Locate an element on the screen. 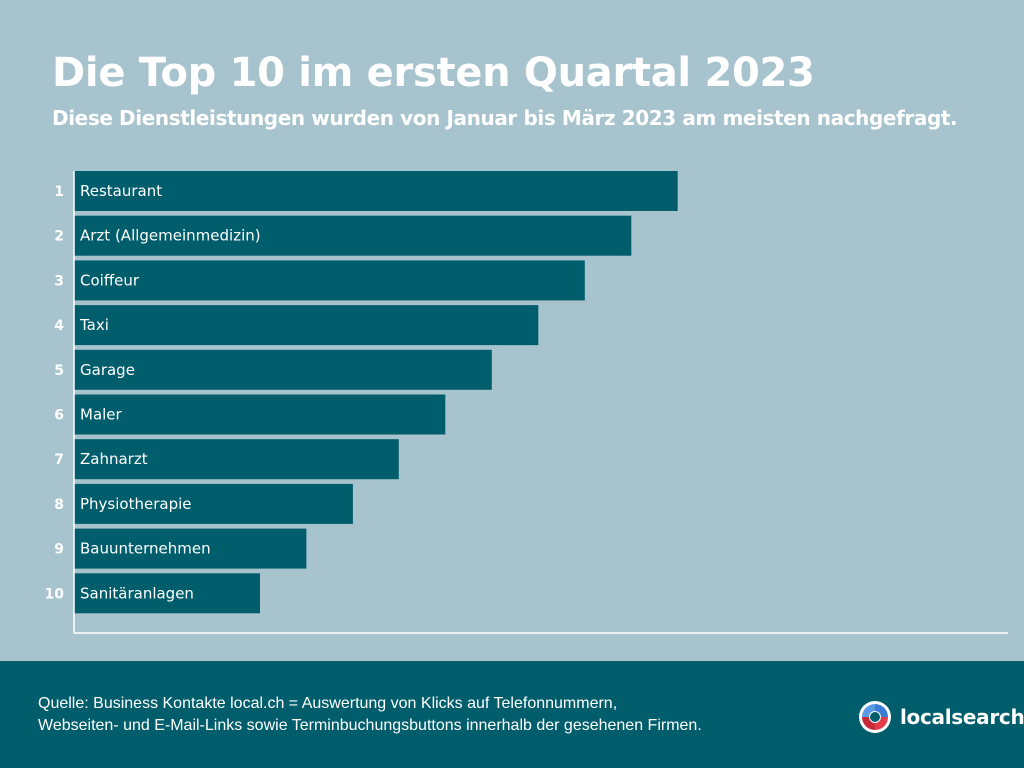 This screenshot has height=768, width=1024. chart-title: Die Top 10 im ersten Quartal 2023 is located at coordinates (433, 73).